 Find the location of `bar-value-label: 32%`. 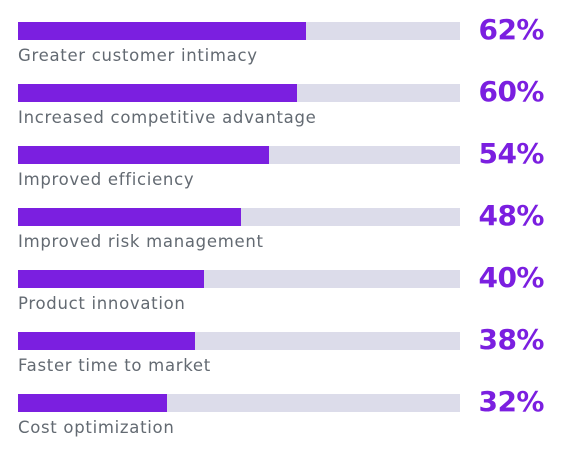

bar-value-label: 32% is located at coordinates (511, 401).